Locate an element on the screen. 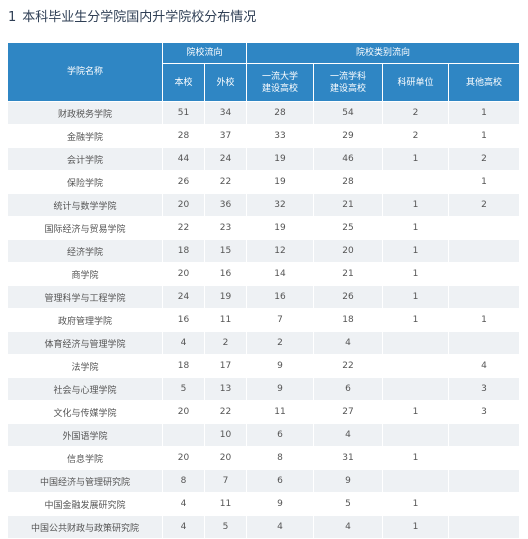  cell-first-class-discipline: 26 is located at coordinates (348, 297).